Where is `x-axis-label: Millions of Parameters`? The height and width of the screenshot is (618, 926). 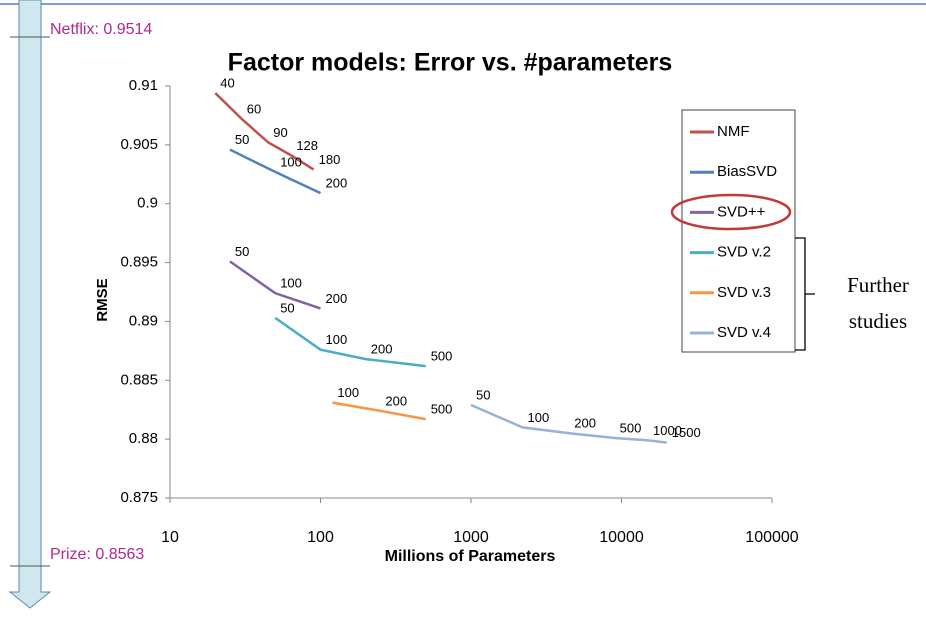
x-axis-label: Millions of Parameters is located at coordinates (470, 556).